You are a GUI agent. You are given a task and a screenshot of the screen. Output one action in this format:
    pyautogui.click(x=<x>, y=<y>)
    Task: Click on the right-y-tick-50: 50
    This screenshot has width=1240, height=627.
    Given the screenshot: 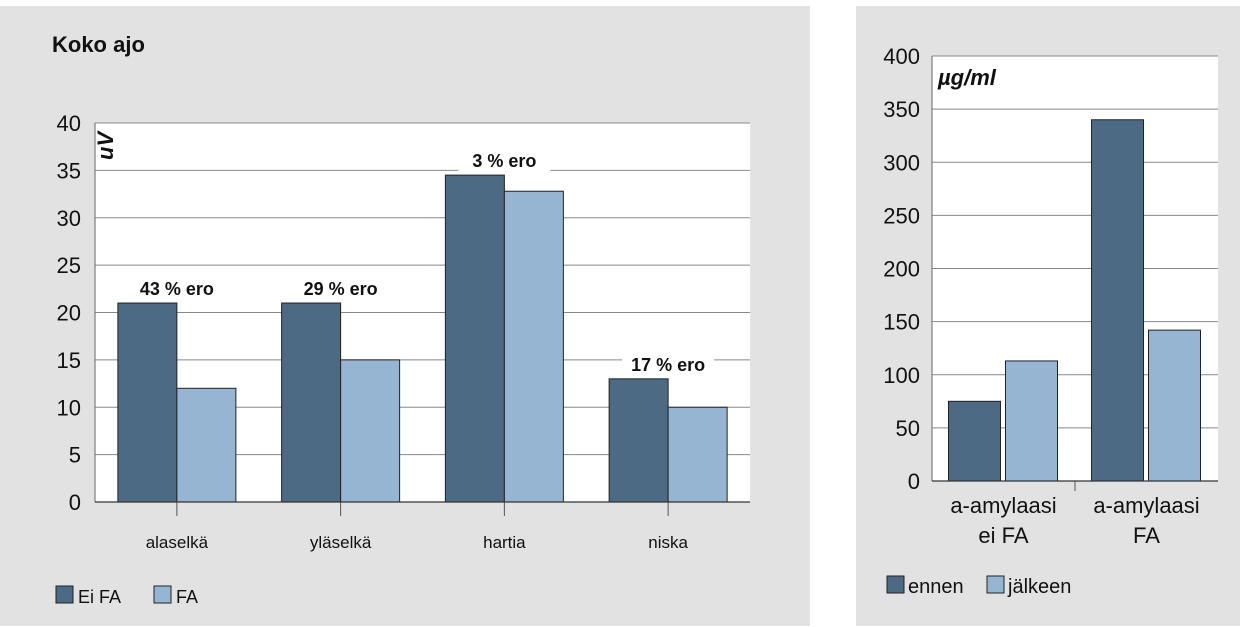 What is the action you would take?
    pyautogui.click(x=908, y=428)
    